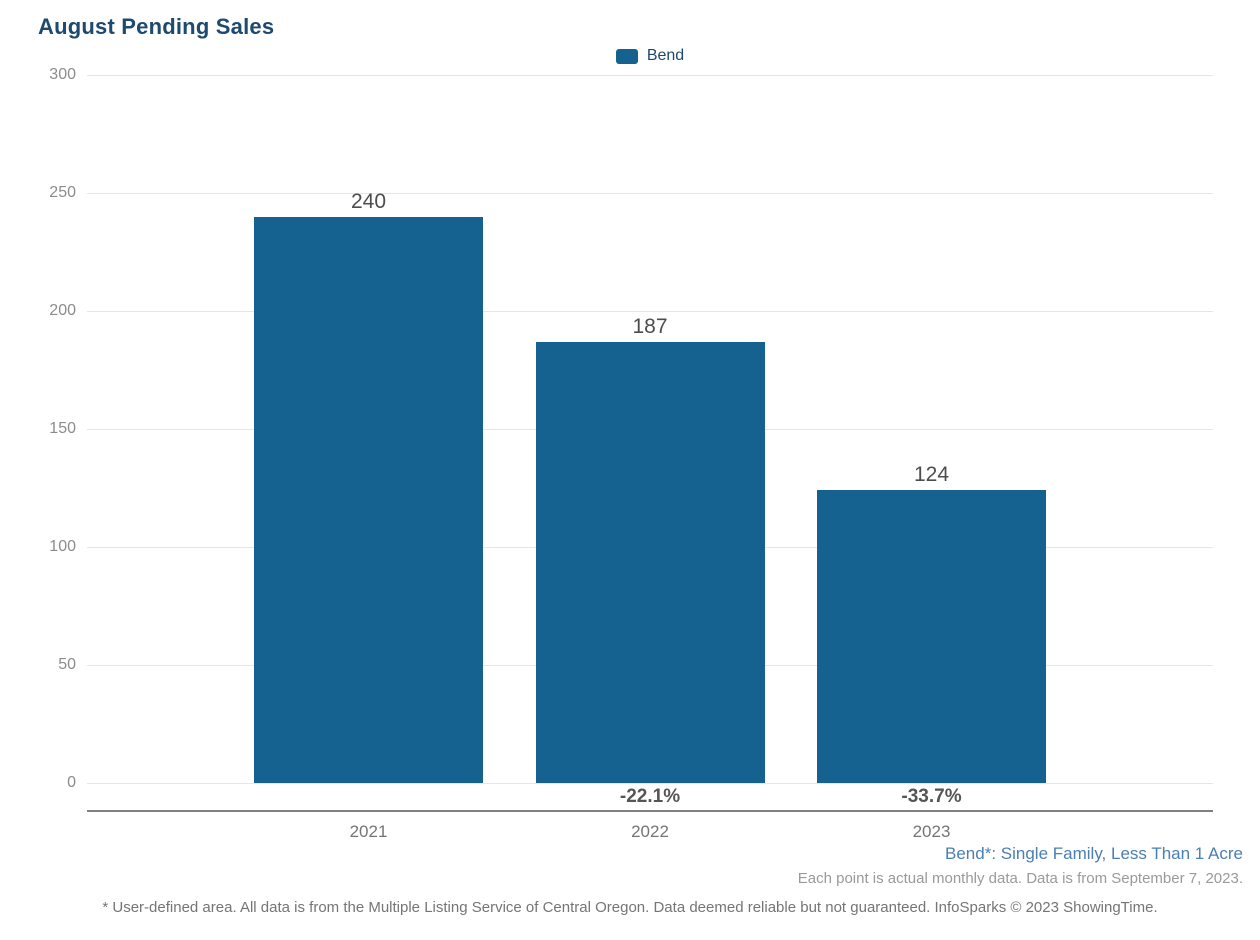 The width and height of the screenshot is (1260, 940). I want to click on legend: Bend, so click(650, 56).